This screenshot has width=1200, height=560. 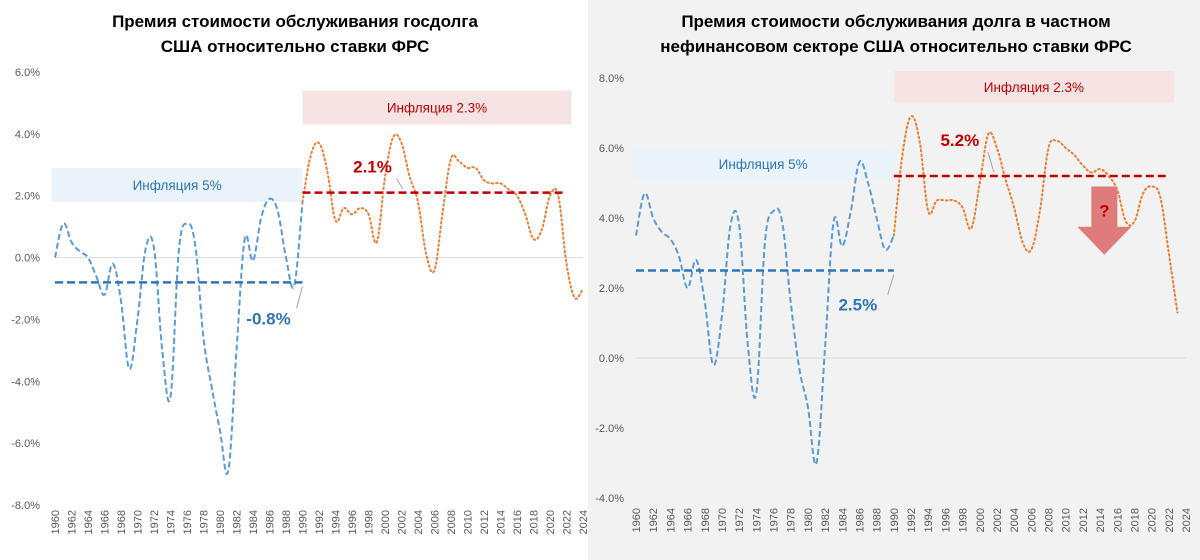 What do you see at coordinates (337, 522) in the screenshot?
I see `chart1-xtick-label: 1994` at bounding box center [337, 522].